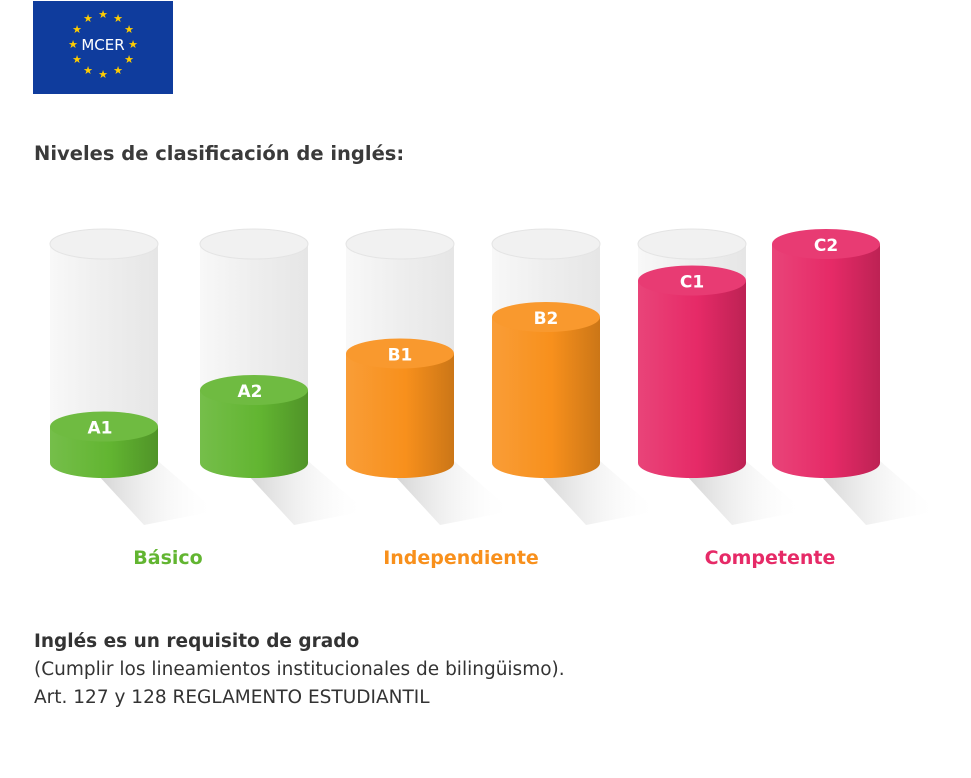 The image size is (971, 778). Describe the element at coordinates (197, 641) in the screenshot. I see `footer-title: Inglés es un requisito de grado` at that location.